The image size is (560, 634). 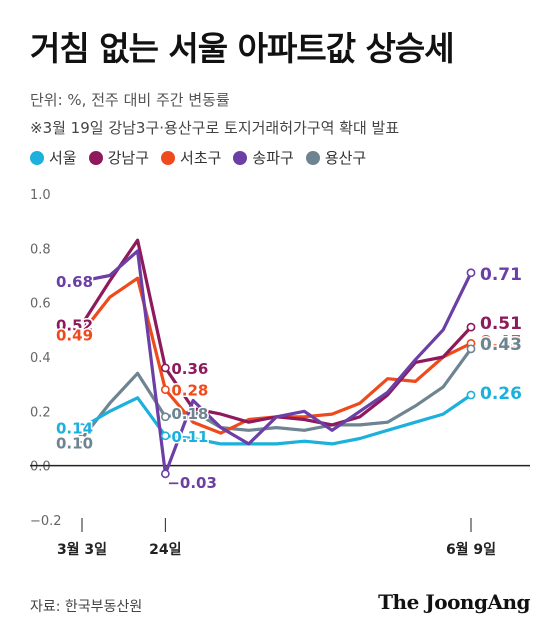 I want to click on data-label: 0.26, so click(x=501, y=394).